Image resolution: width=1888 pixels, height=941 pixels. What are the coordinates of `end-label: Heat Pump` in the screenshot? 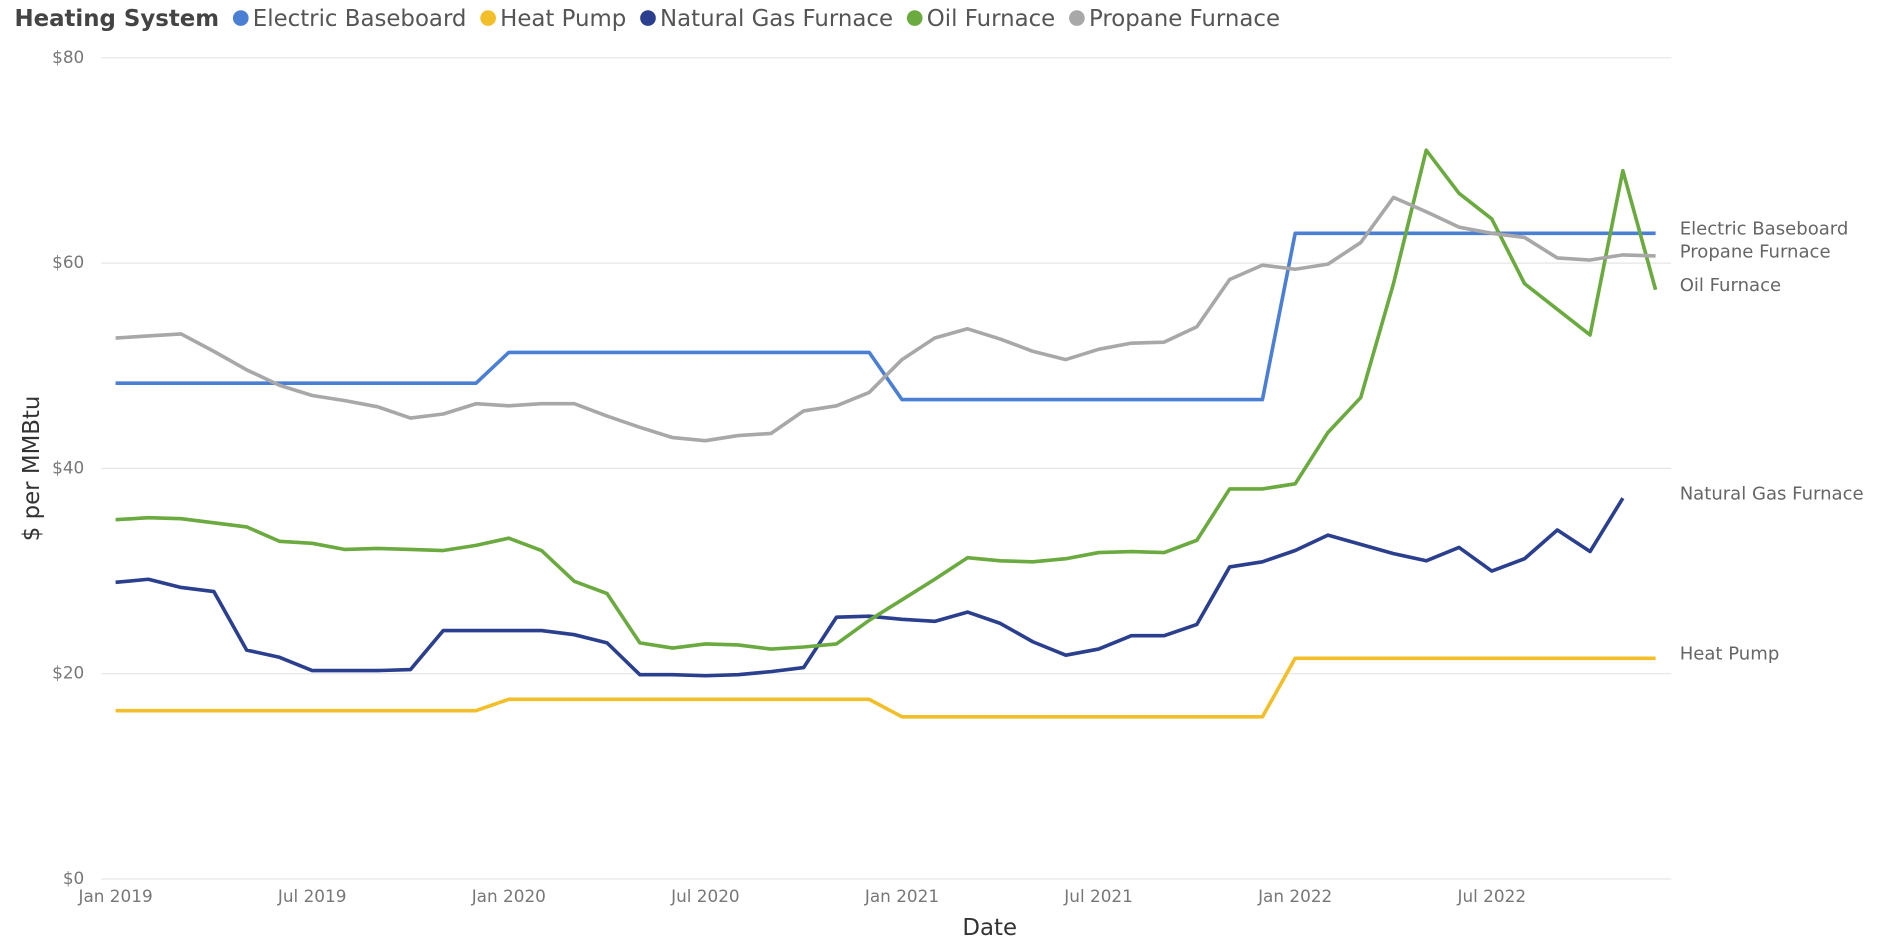 It's located at (1730, 654).